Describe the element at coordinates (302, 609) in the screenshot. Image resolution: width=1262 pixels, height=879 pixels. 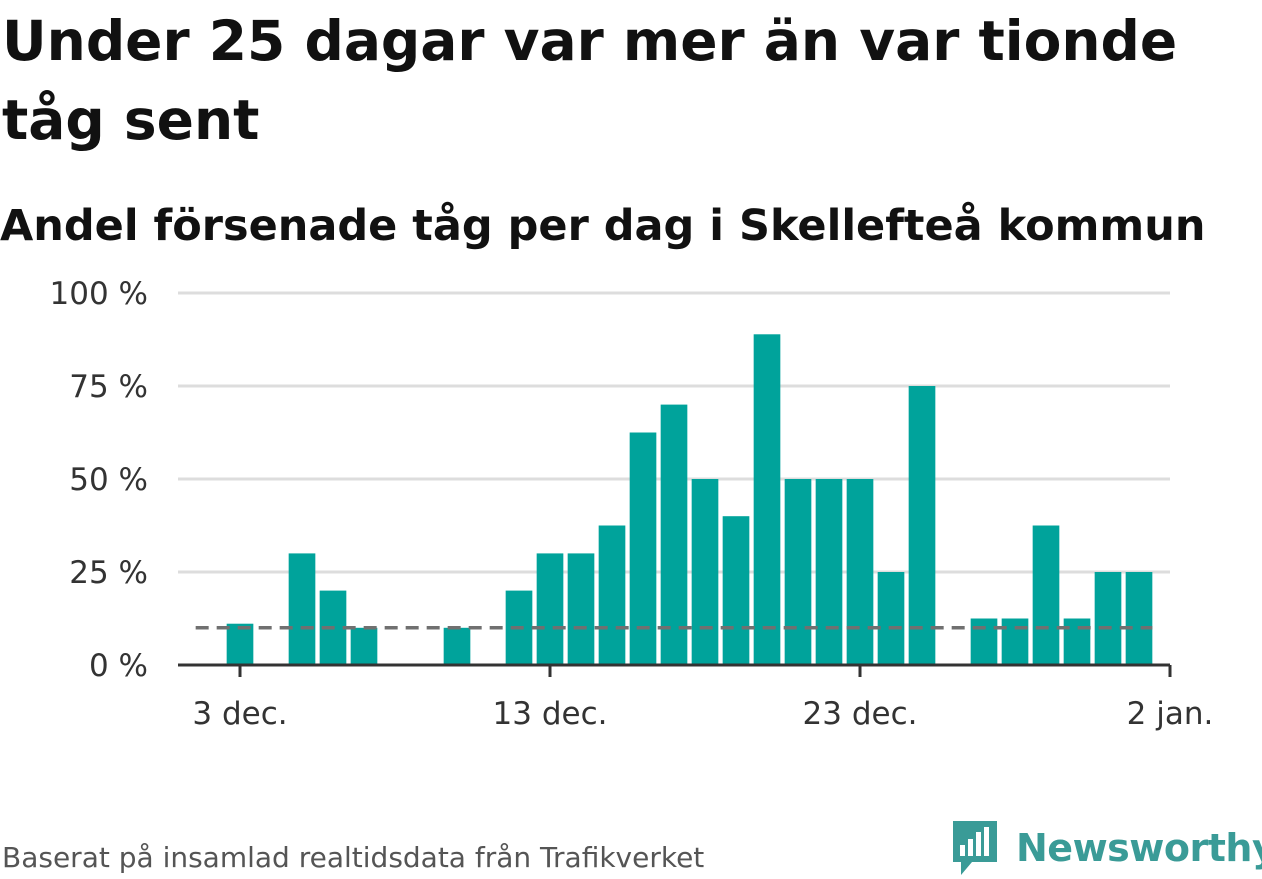
I see `bar: 4 dec.: 30 %` at that location.